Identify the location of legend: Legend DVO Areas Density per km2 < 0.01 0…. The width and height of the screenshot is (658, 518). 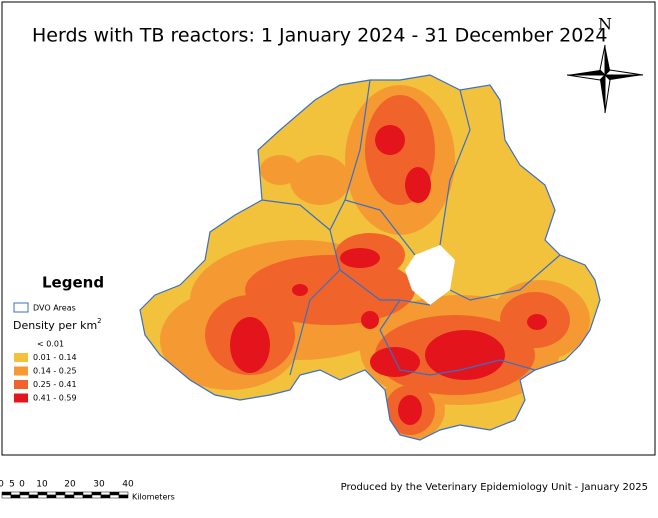
(58, 338).